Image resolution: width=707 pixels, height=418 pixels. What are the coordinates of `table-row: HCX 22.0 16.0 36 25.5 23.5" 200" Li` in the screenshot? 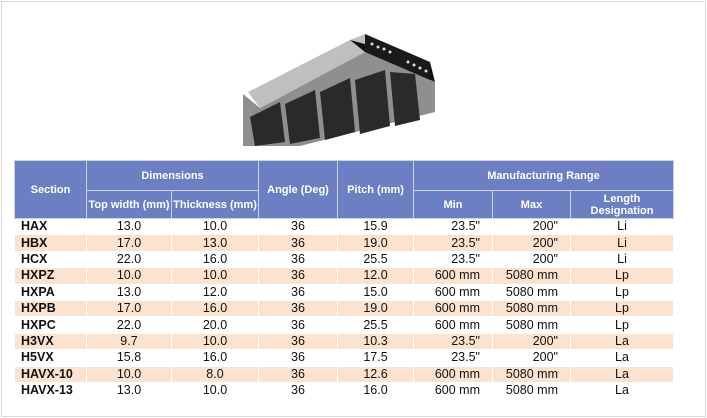 It's located at (344, 259).